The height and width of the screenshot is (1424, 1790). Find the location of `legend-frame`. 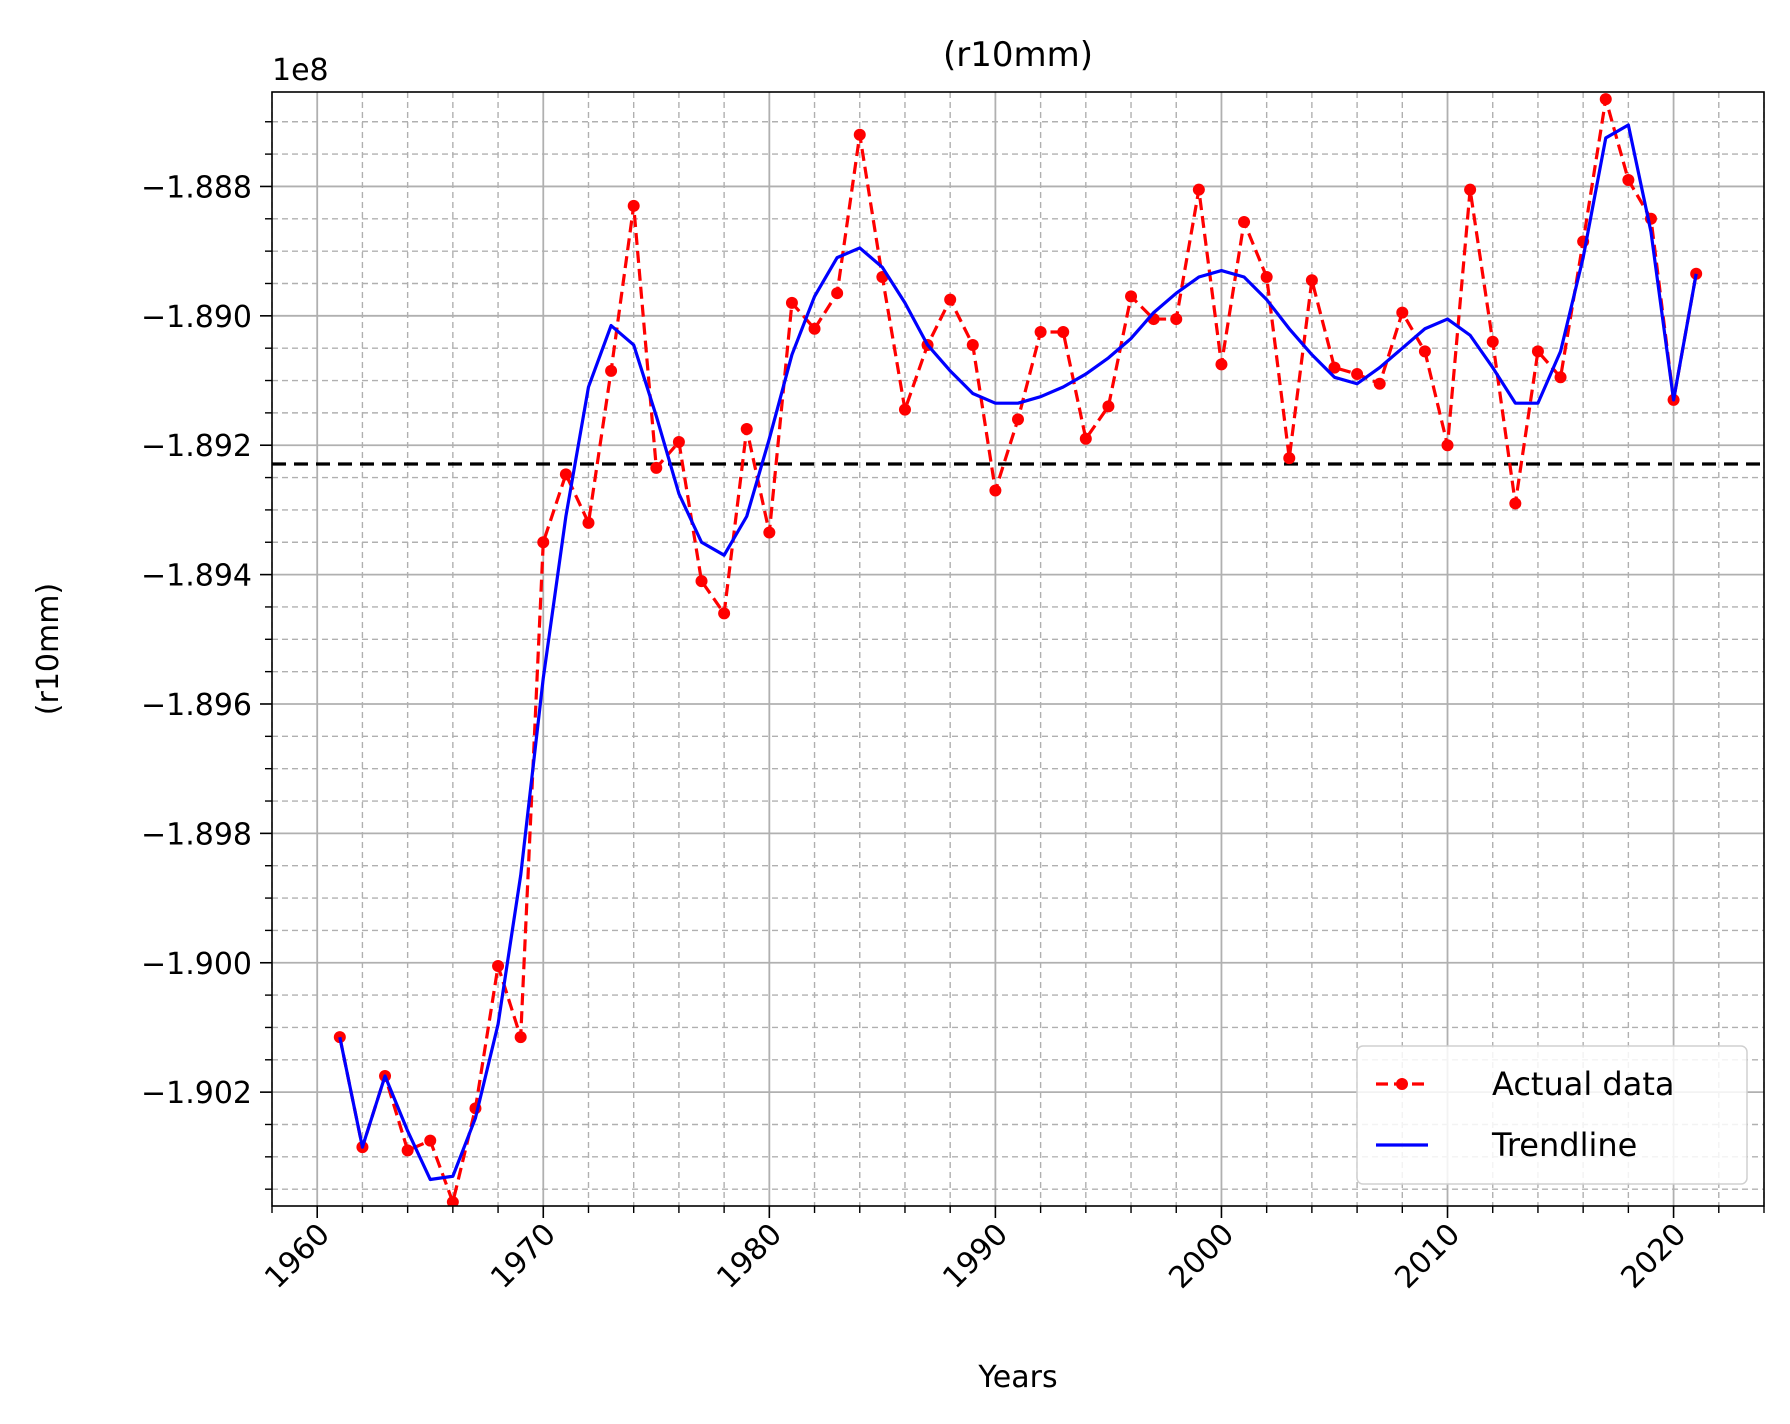

legend-frame is located at coordinates (1552, 1115).